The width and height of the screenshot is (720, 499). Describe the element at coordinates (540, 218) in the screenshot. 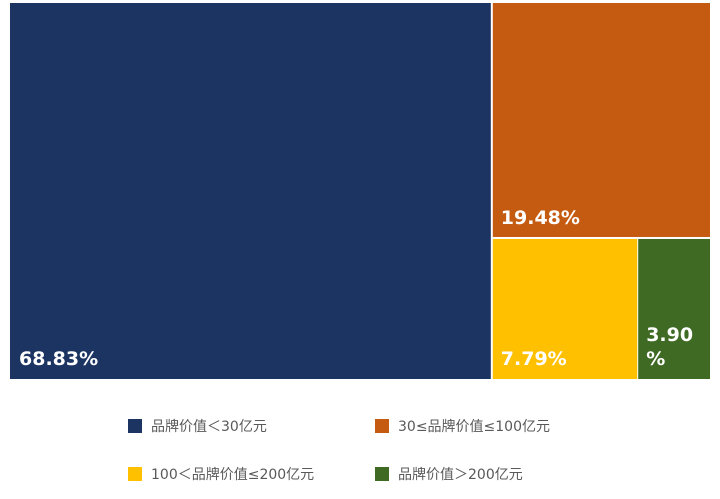

I see `tile-30-to-100-label: 19.48%` at that location.